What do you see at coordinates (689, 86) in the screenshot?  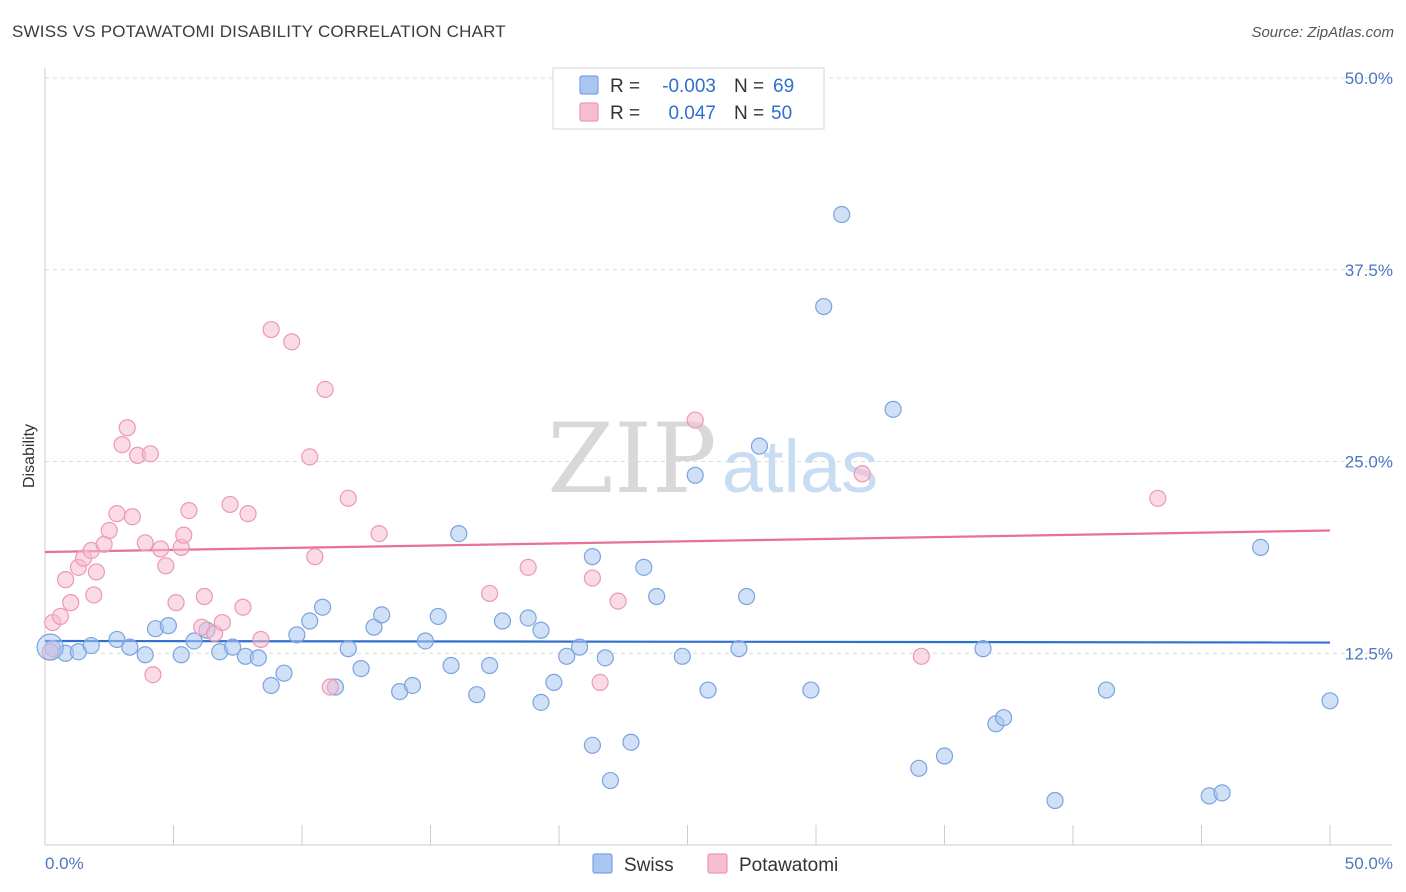 I see `legend-r-value-swiss: -0.003` at bounding box center [689, 86].